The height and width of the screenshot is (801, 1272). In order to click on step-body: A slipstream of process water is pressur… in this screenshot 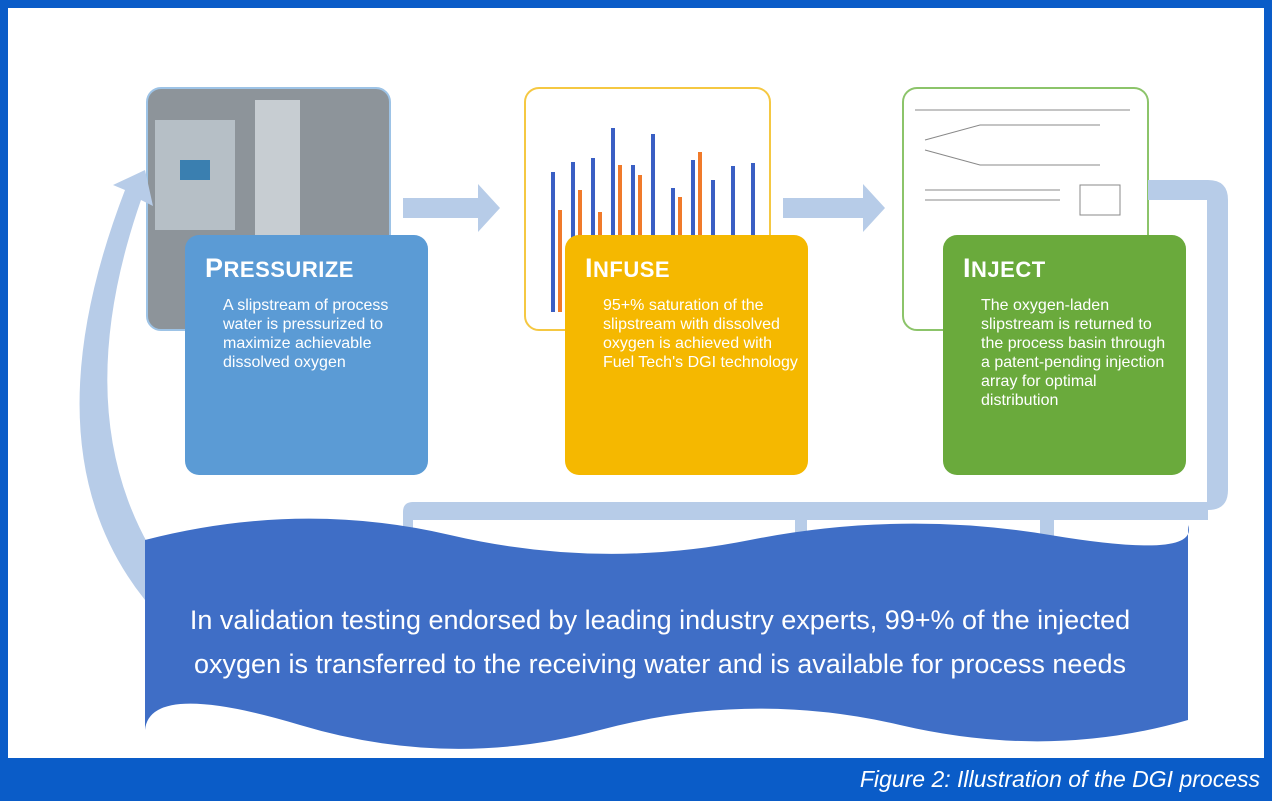, I will do `click(306, 334)`.